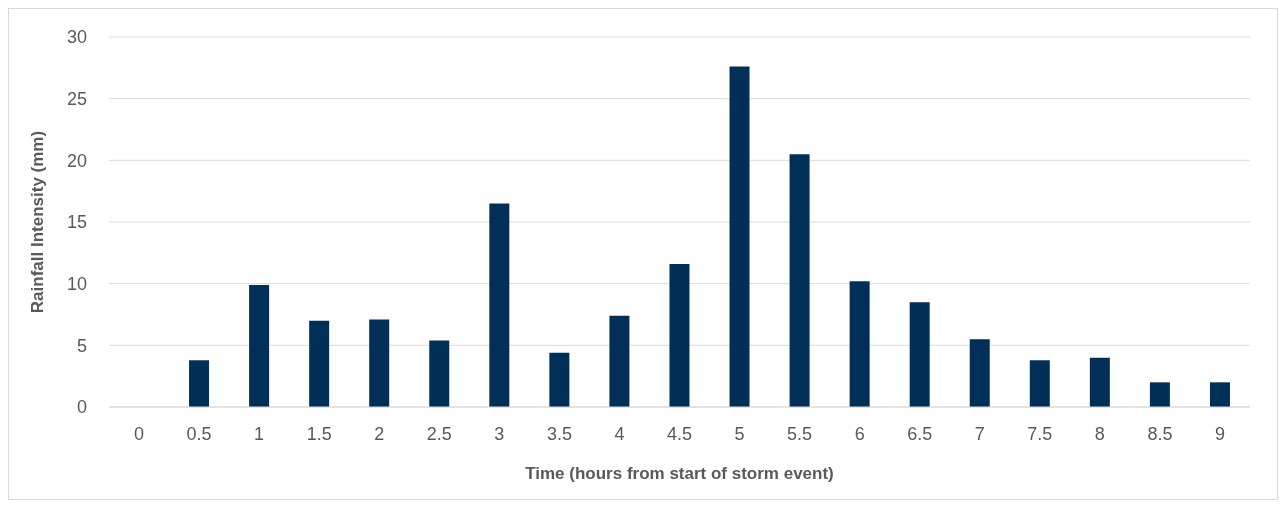  I want to click on y-tick-label: 20, so click(76, 160).